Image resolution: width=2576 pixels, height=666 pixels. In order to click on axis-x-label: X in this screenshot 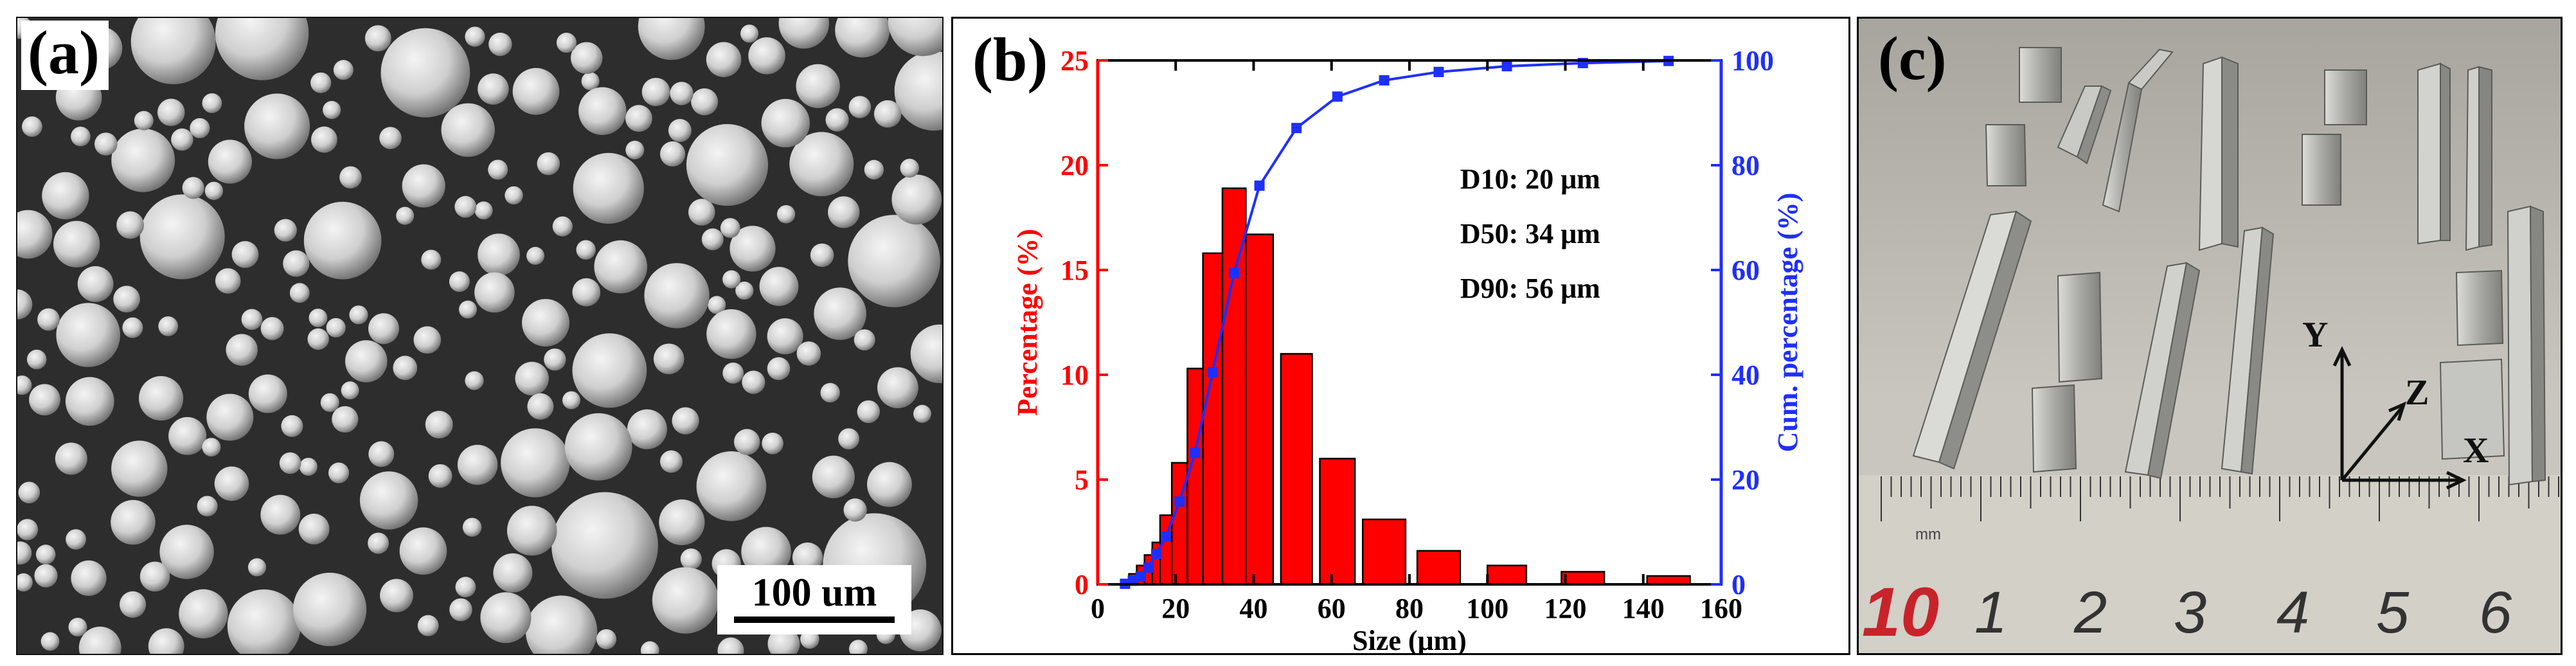, I will do `click(2476, 451)`.